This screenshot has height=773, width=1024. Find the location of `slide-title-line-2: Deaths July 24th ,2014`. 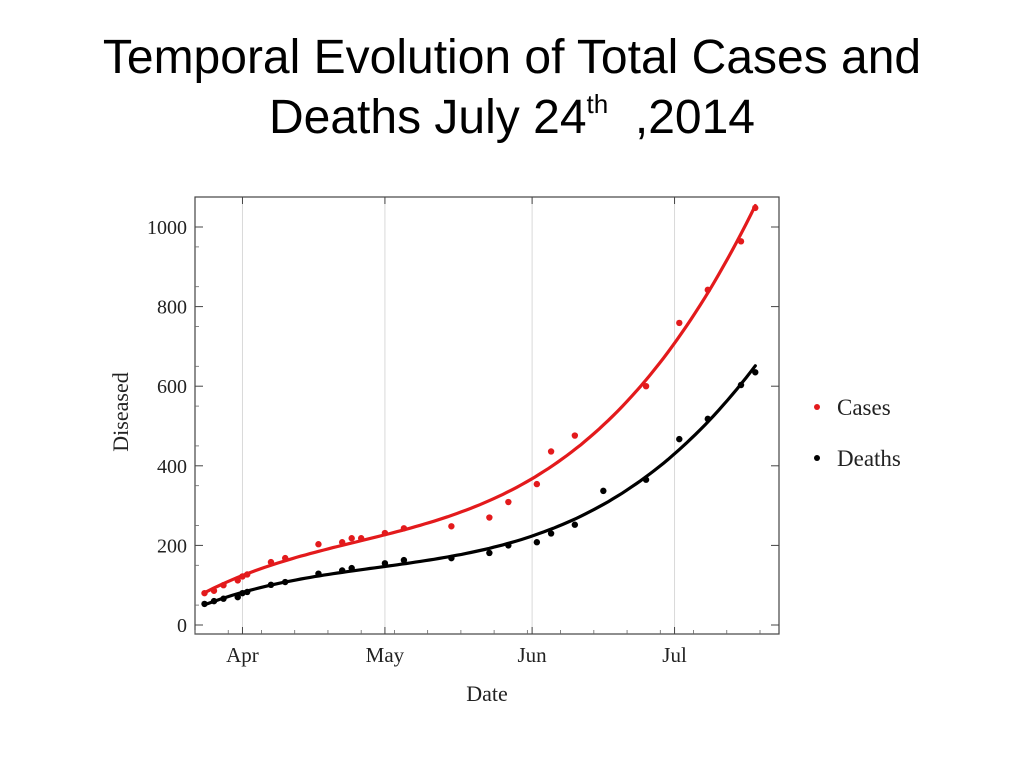

slide-title-line-2: Deaths July 24th ,2014 is located at coordinates (512, 118).